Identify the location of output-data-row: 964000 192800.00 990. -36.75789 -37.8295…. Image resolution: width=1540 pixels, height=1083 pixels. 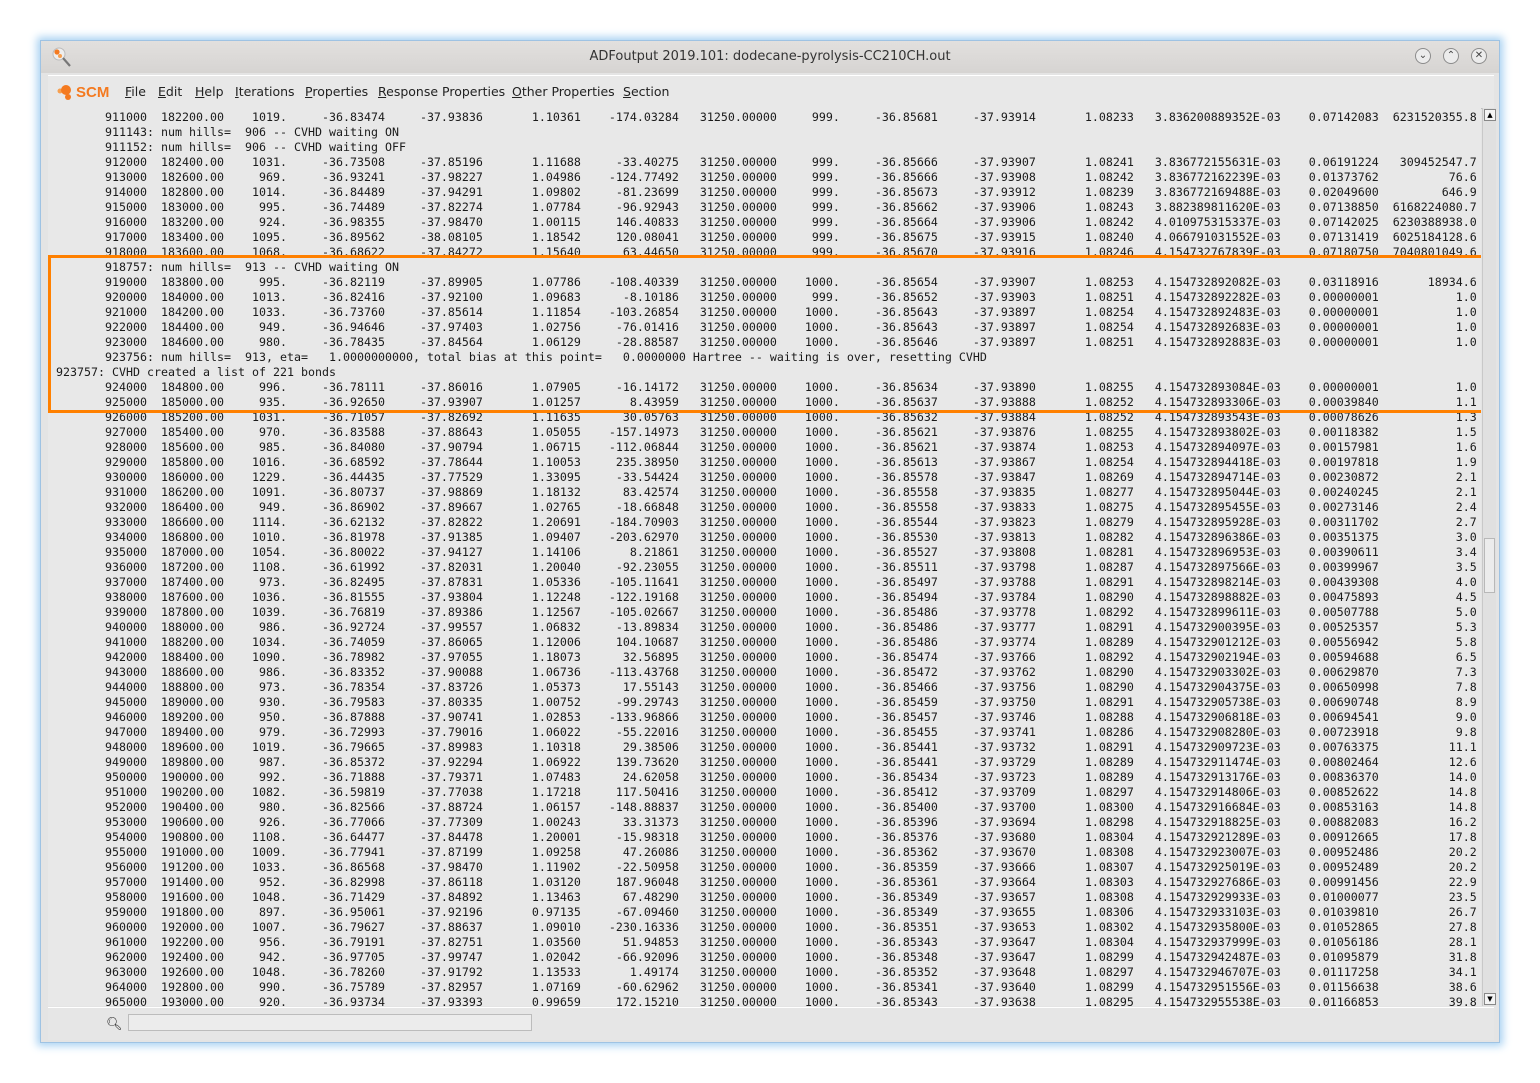
(766, 987).